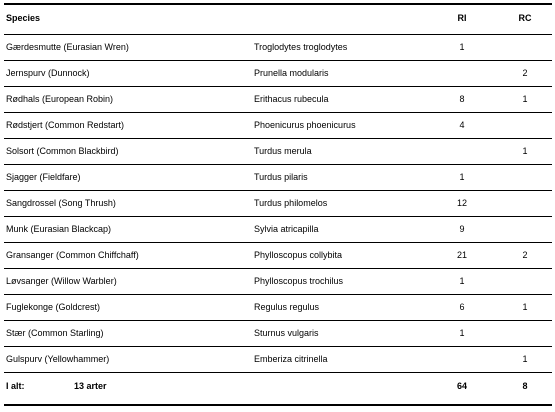  What do you see at coordinates (461, 255) in the screenshot?
I see `ri-count: 21` at bounding box center [461, 255].